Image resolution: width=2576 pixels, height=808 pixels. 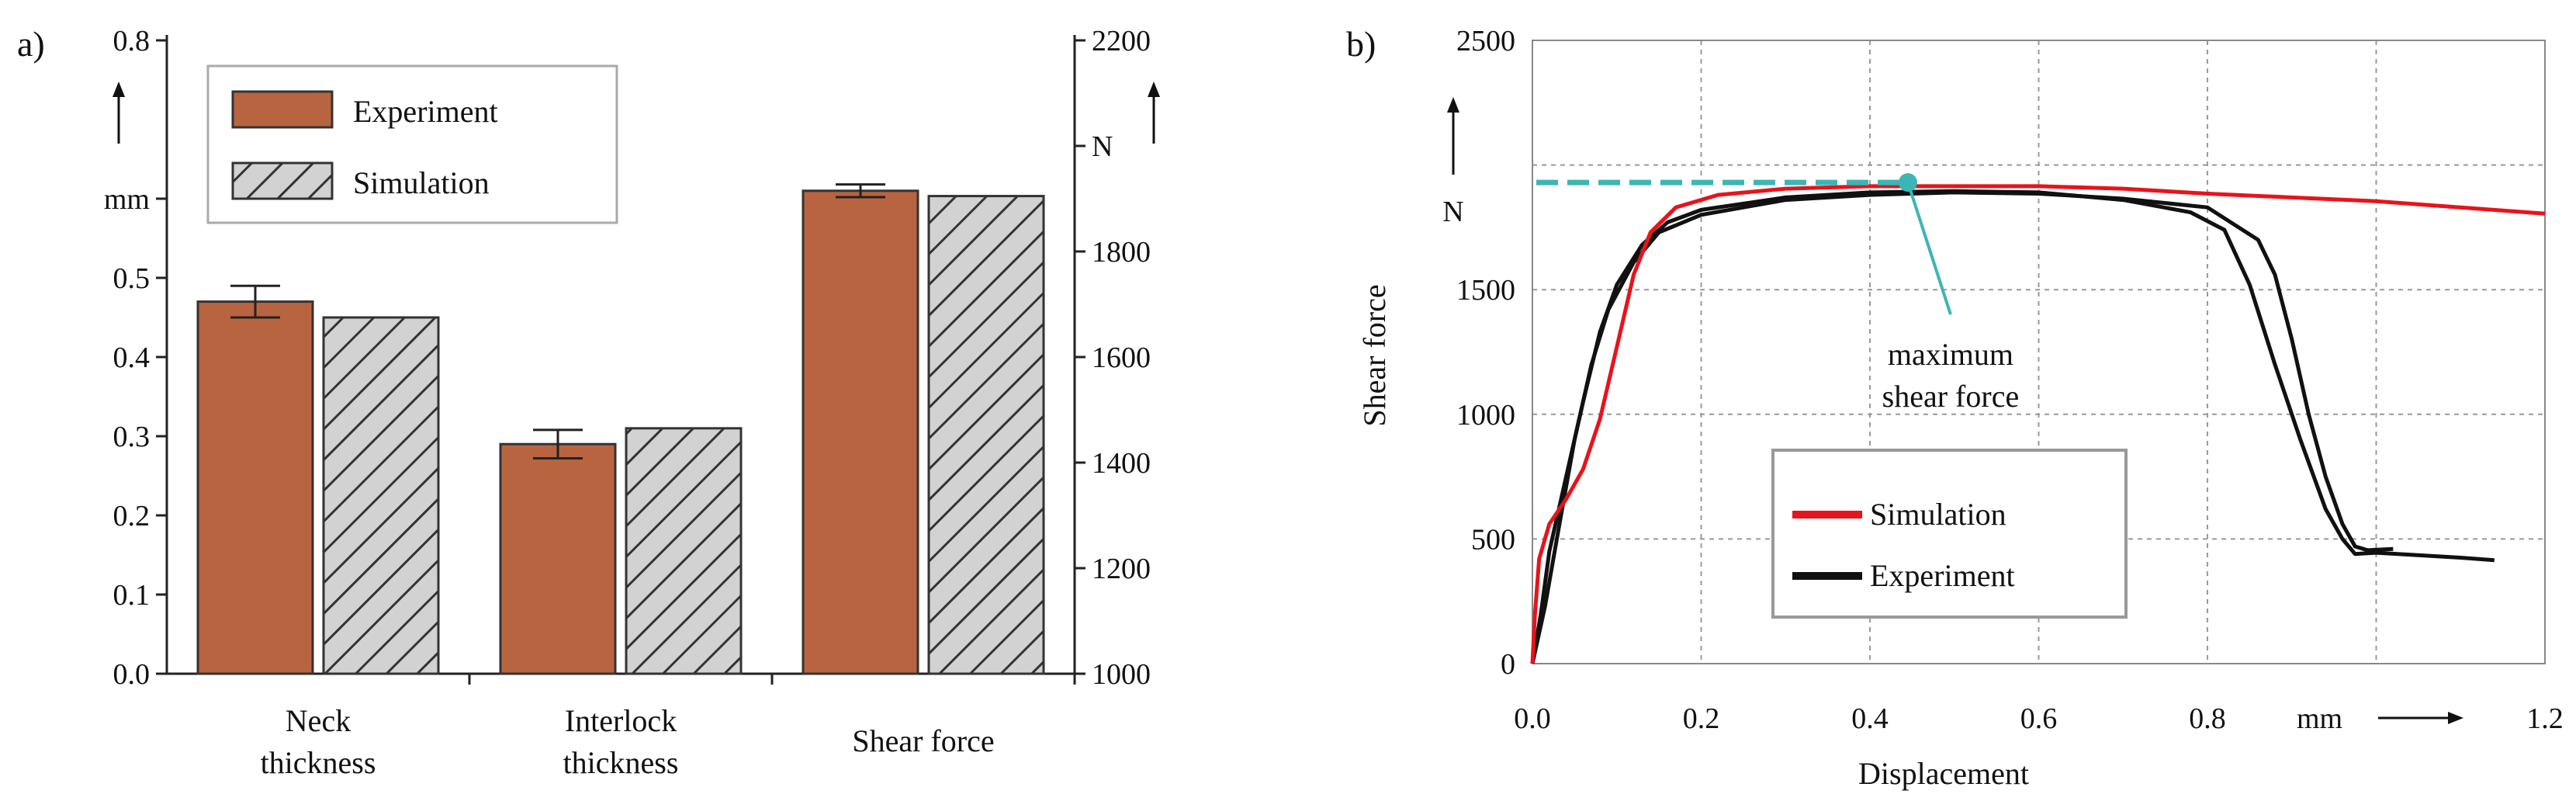 What do you see at coordinates (318, 720) in the screenshot?
I see `category-label: Neck` at bounding box center [318, 720].